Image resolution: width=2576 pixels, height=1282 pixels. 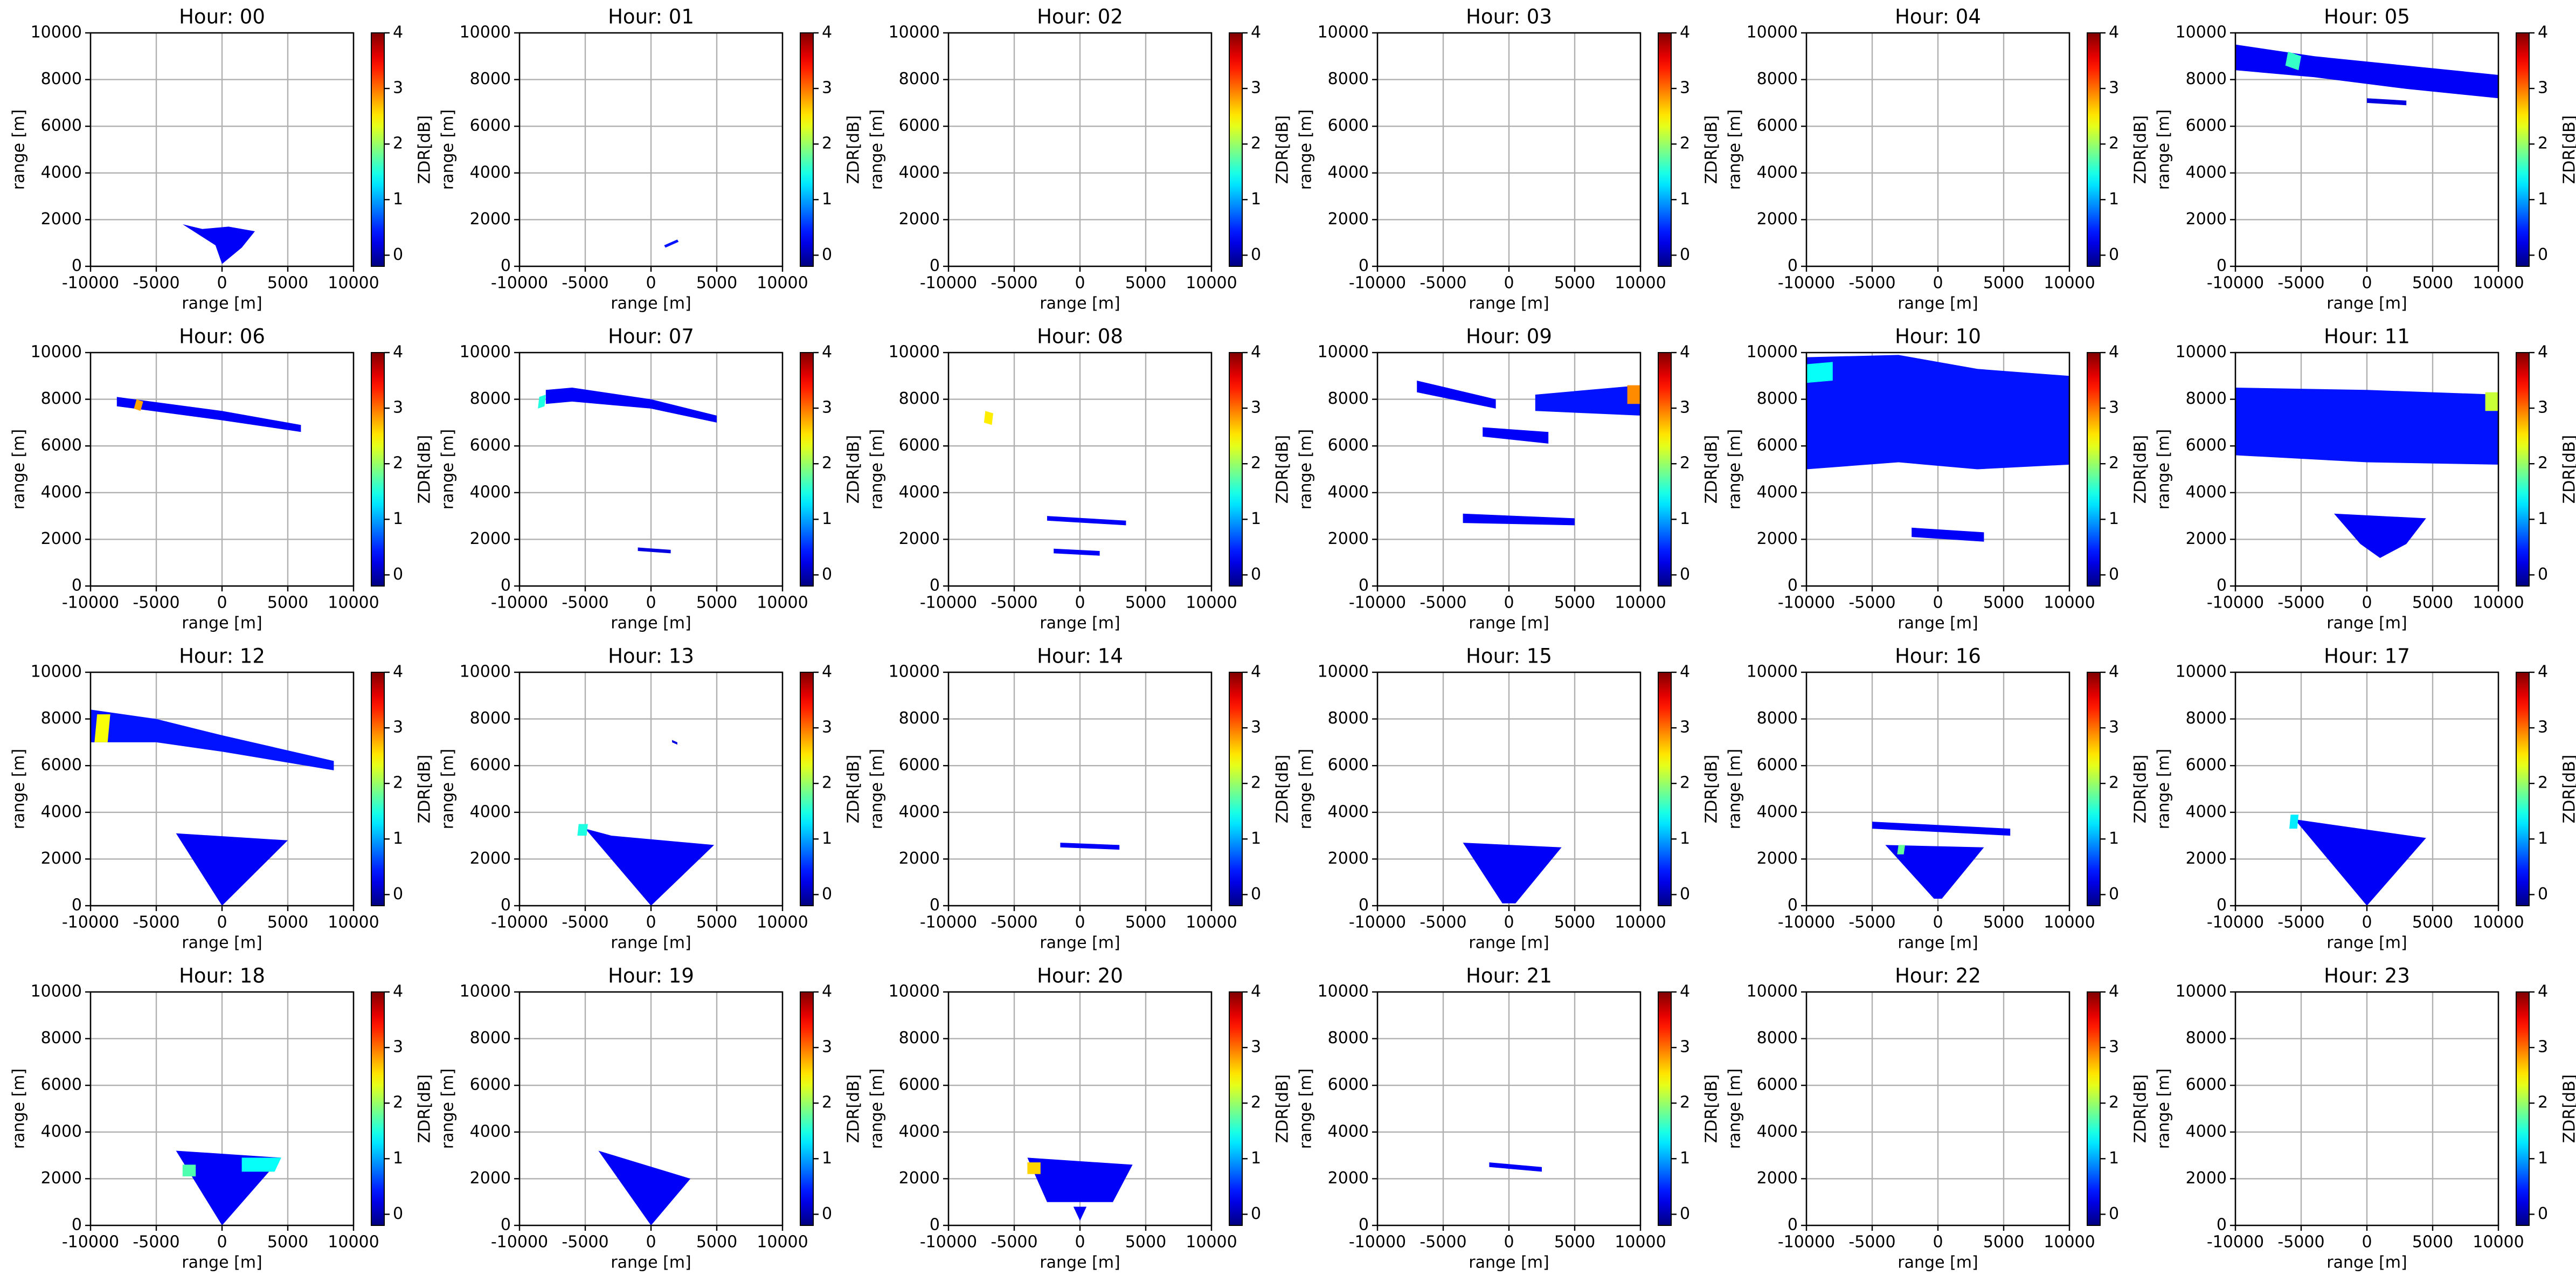 What do you see at coordinates (1938, 17) in the screenshot?
I see `subplot-title: Hour: 04` at bounding box center [1938, 17].